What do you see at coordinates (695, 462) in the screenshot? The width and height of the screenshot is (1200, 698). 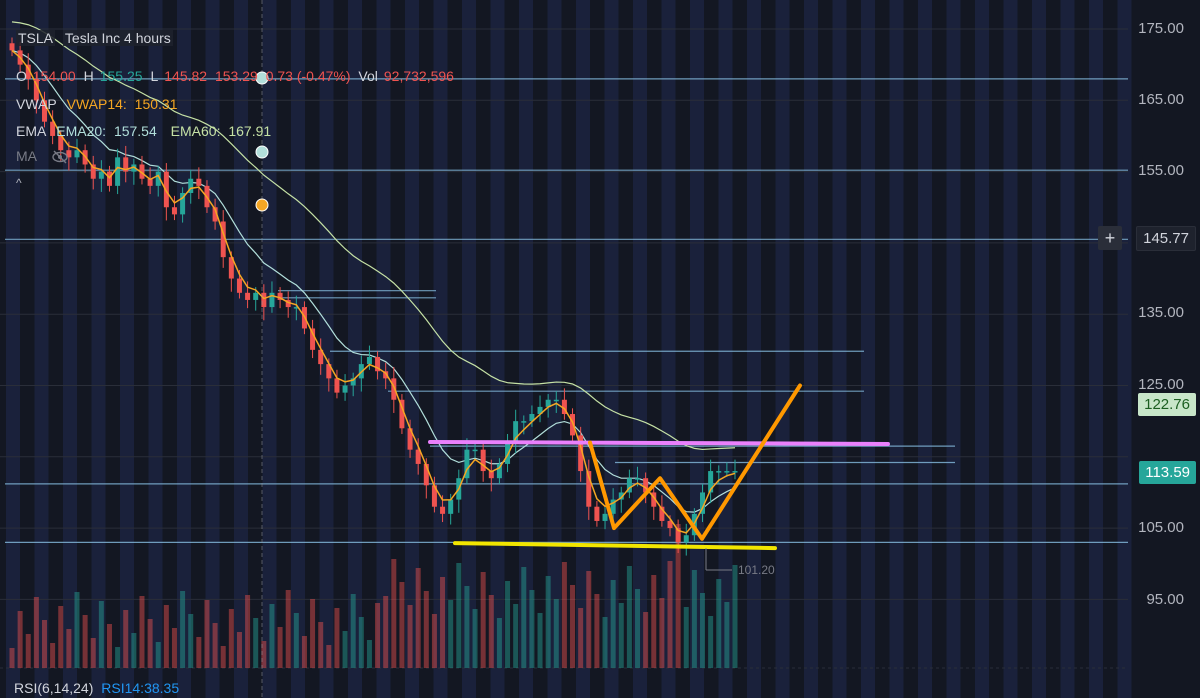 I see `w-pattern-drawing` at bounding box center [695, 462].